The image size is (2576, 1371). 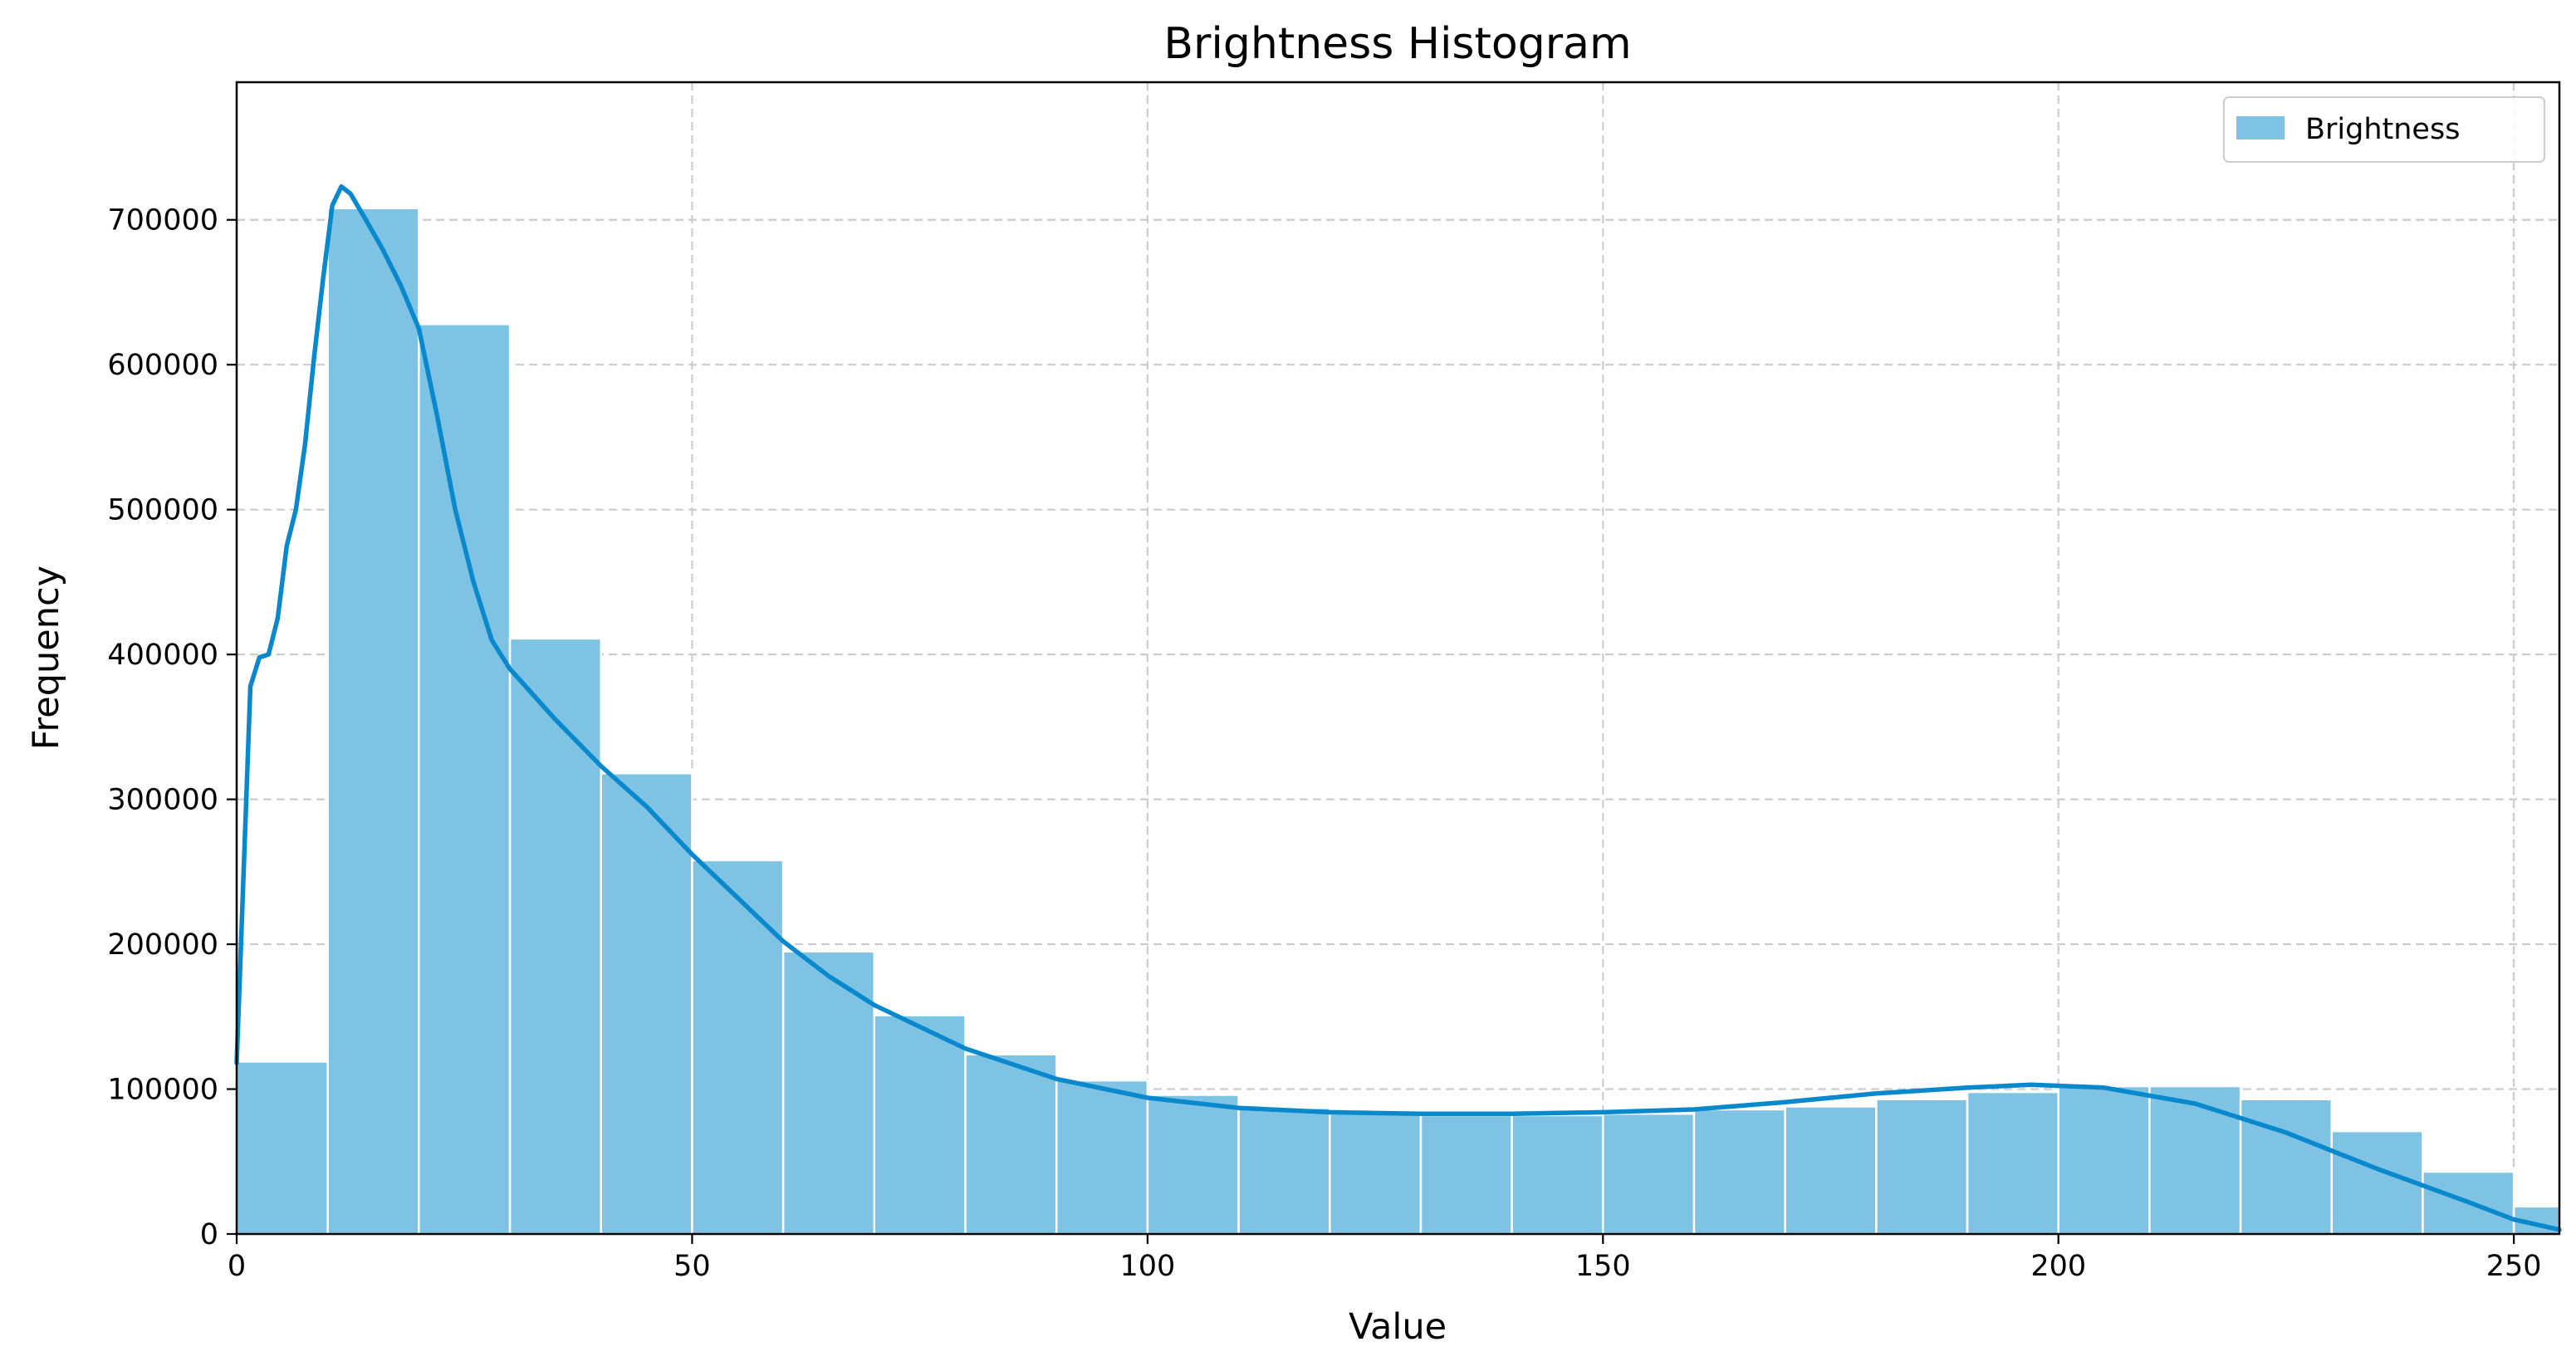 I want to click on legend: Brightness, so click(x=2384, y=130).